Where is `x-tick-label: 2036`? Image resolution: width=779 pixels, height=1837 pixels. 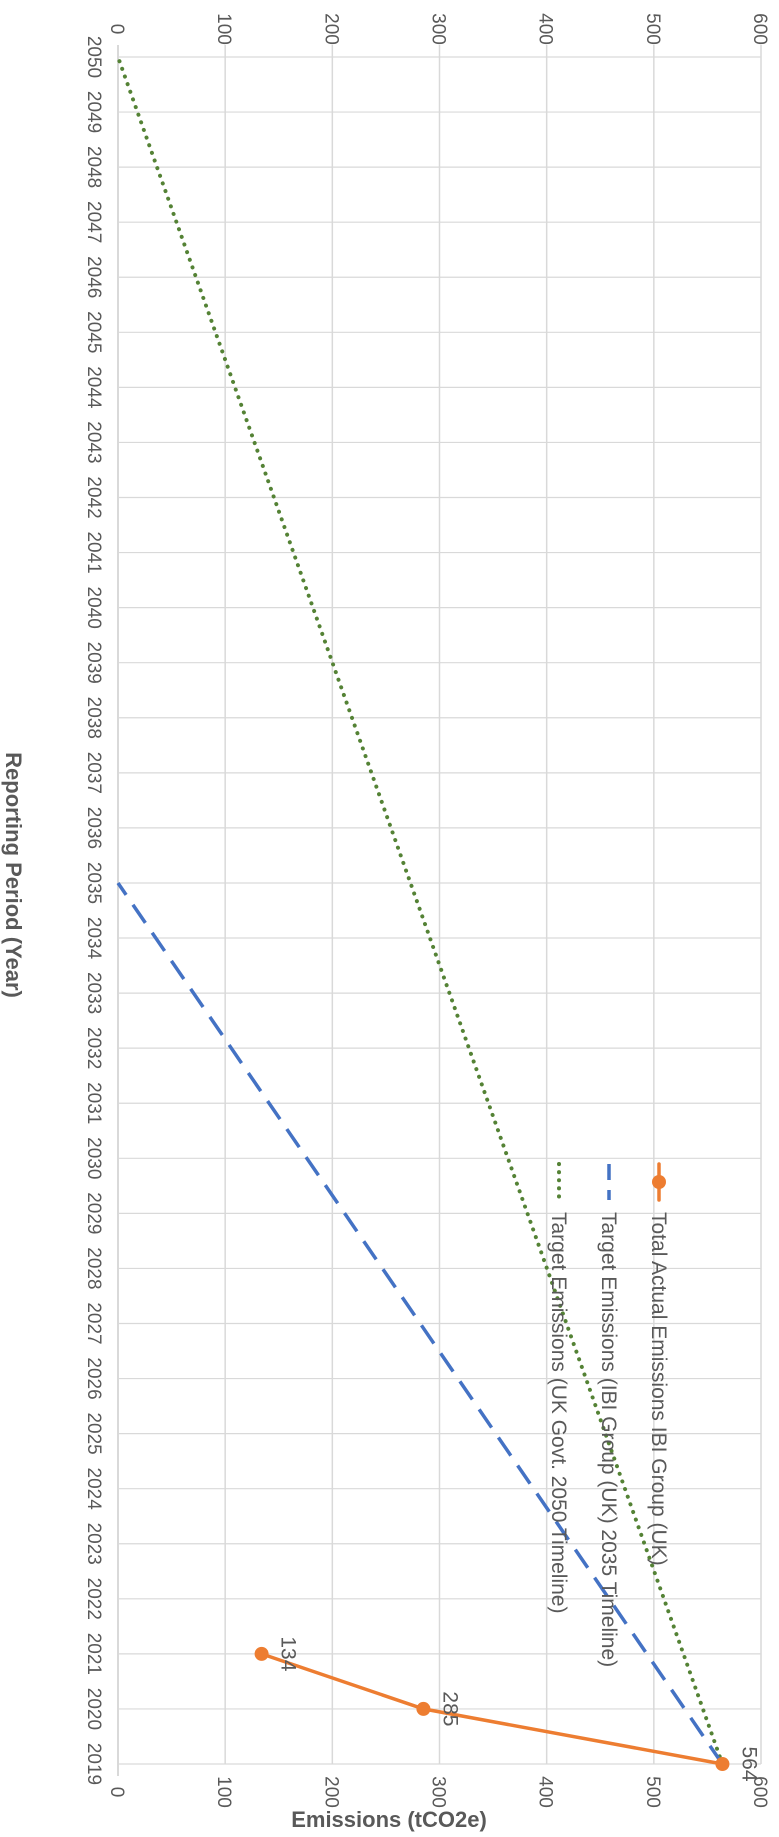 x-tick-label: 2036 is located at coordinates (93, 828).